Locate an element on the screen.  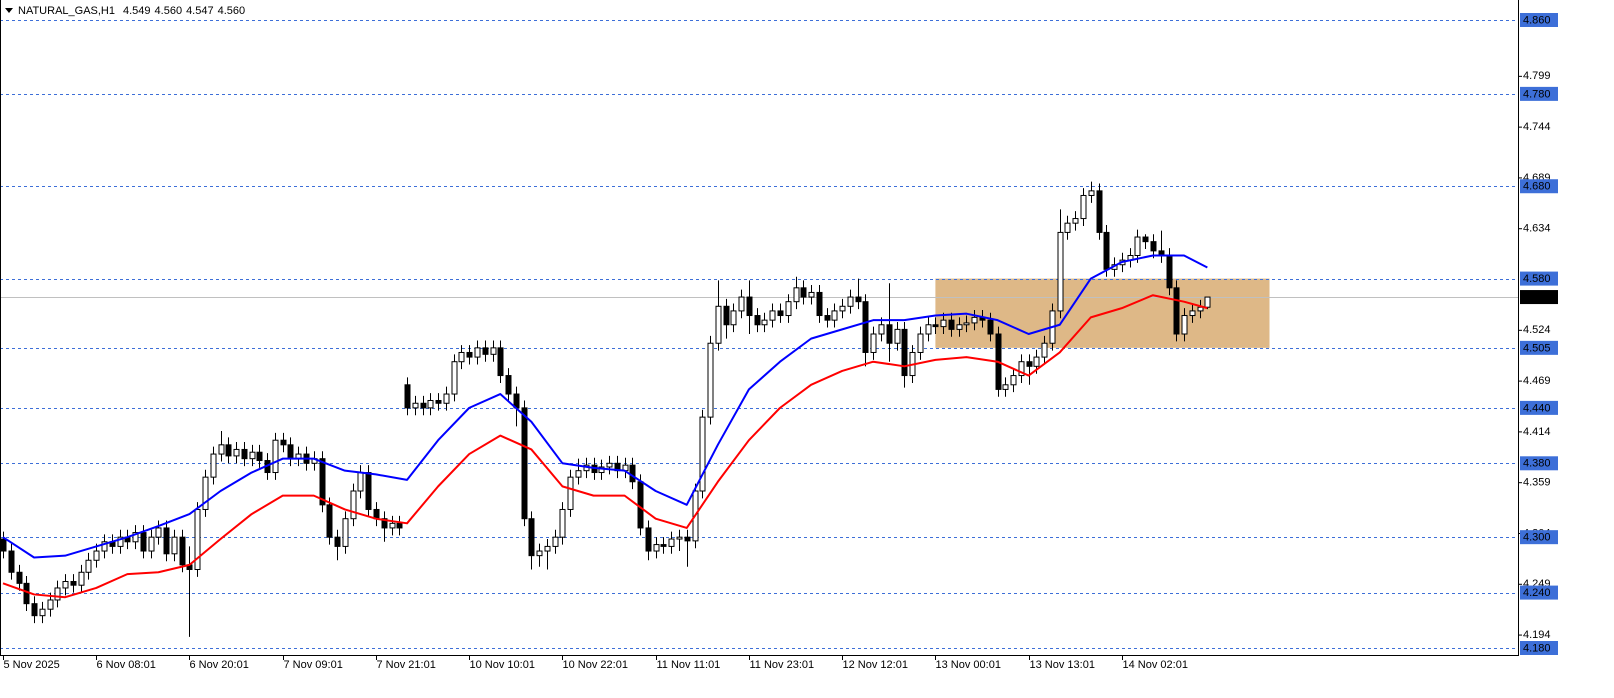
current-price-box is located at coordinates (1539, 297).